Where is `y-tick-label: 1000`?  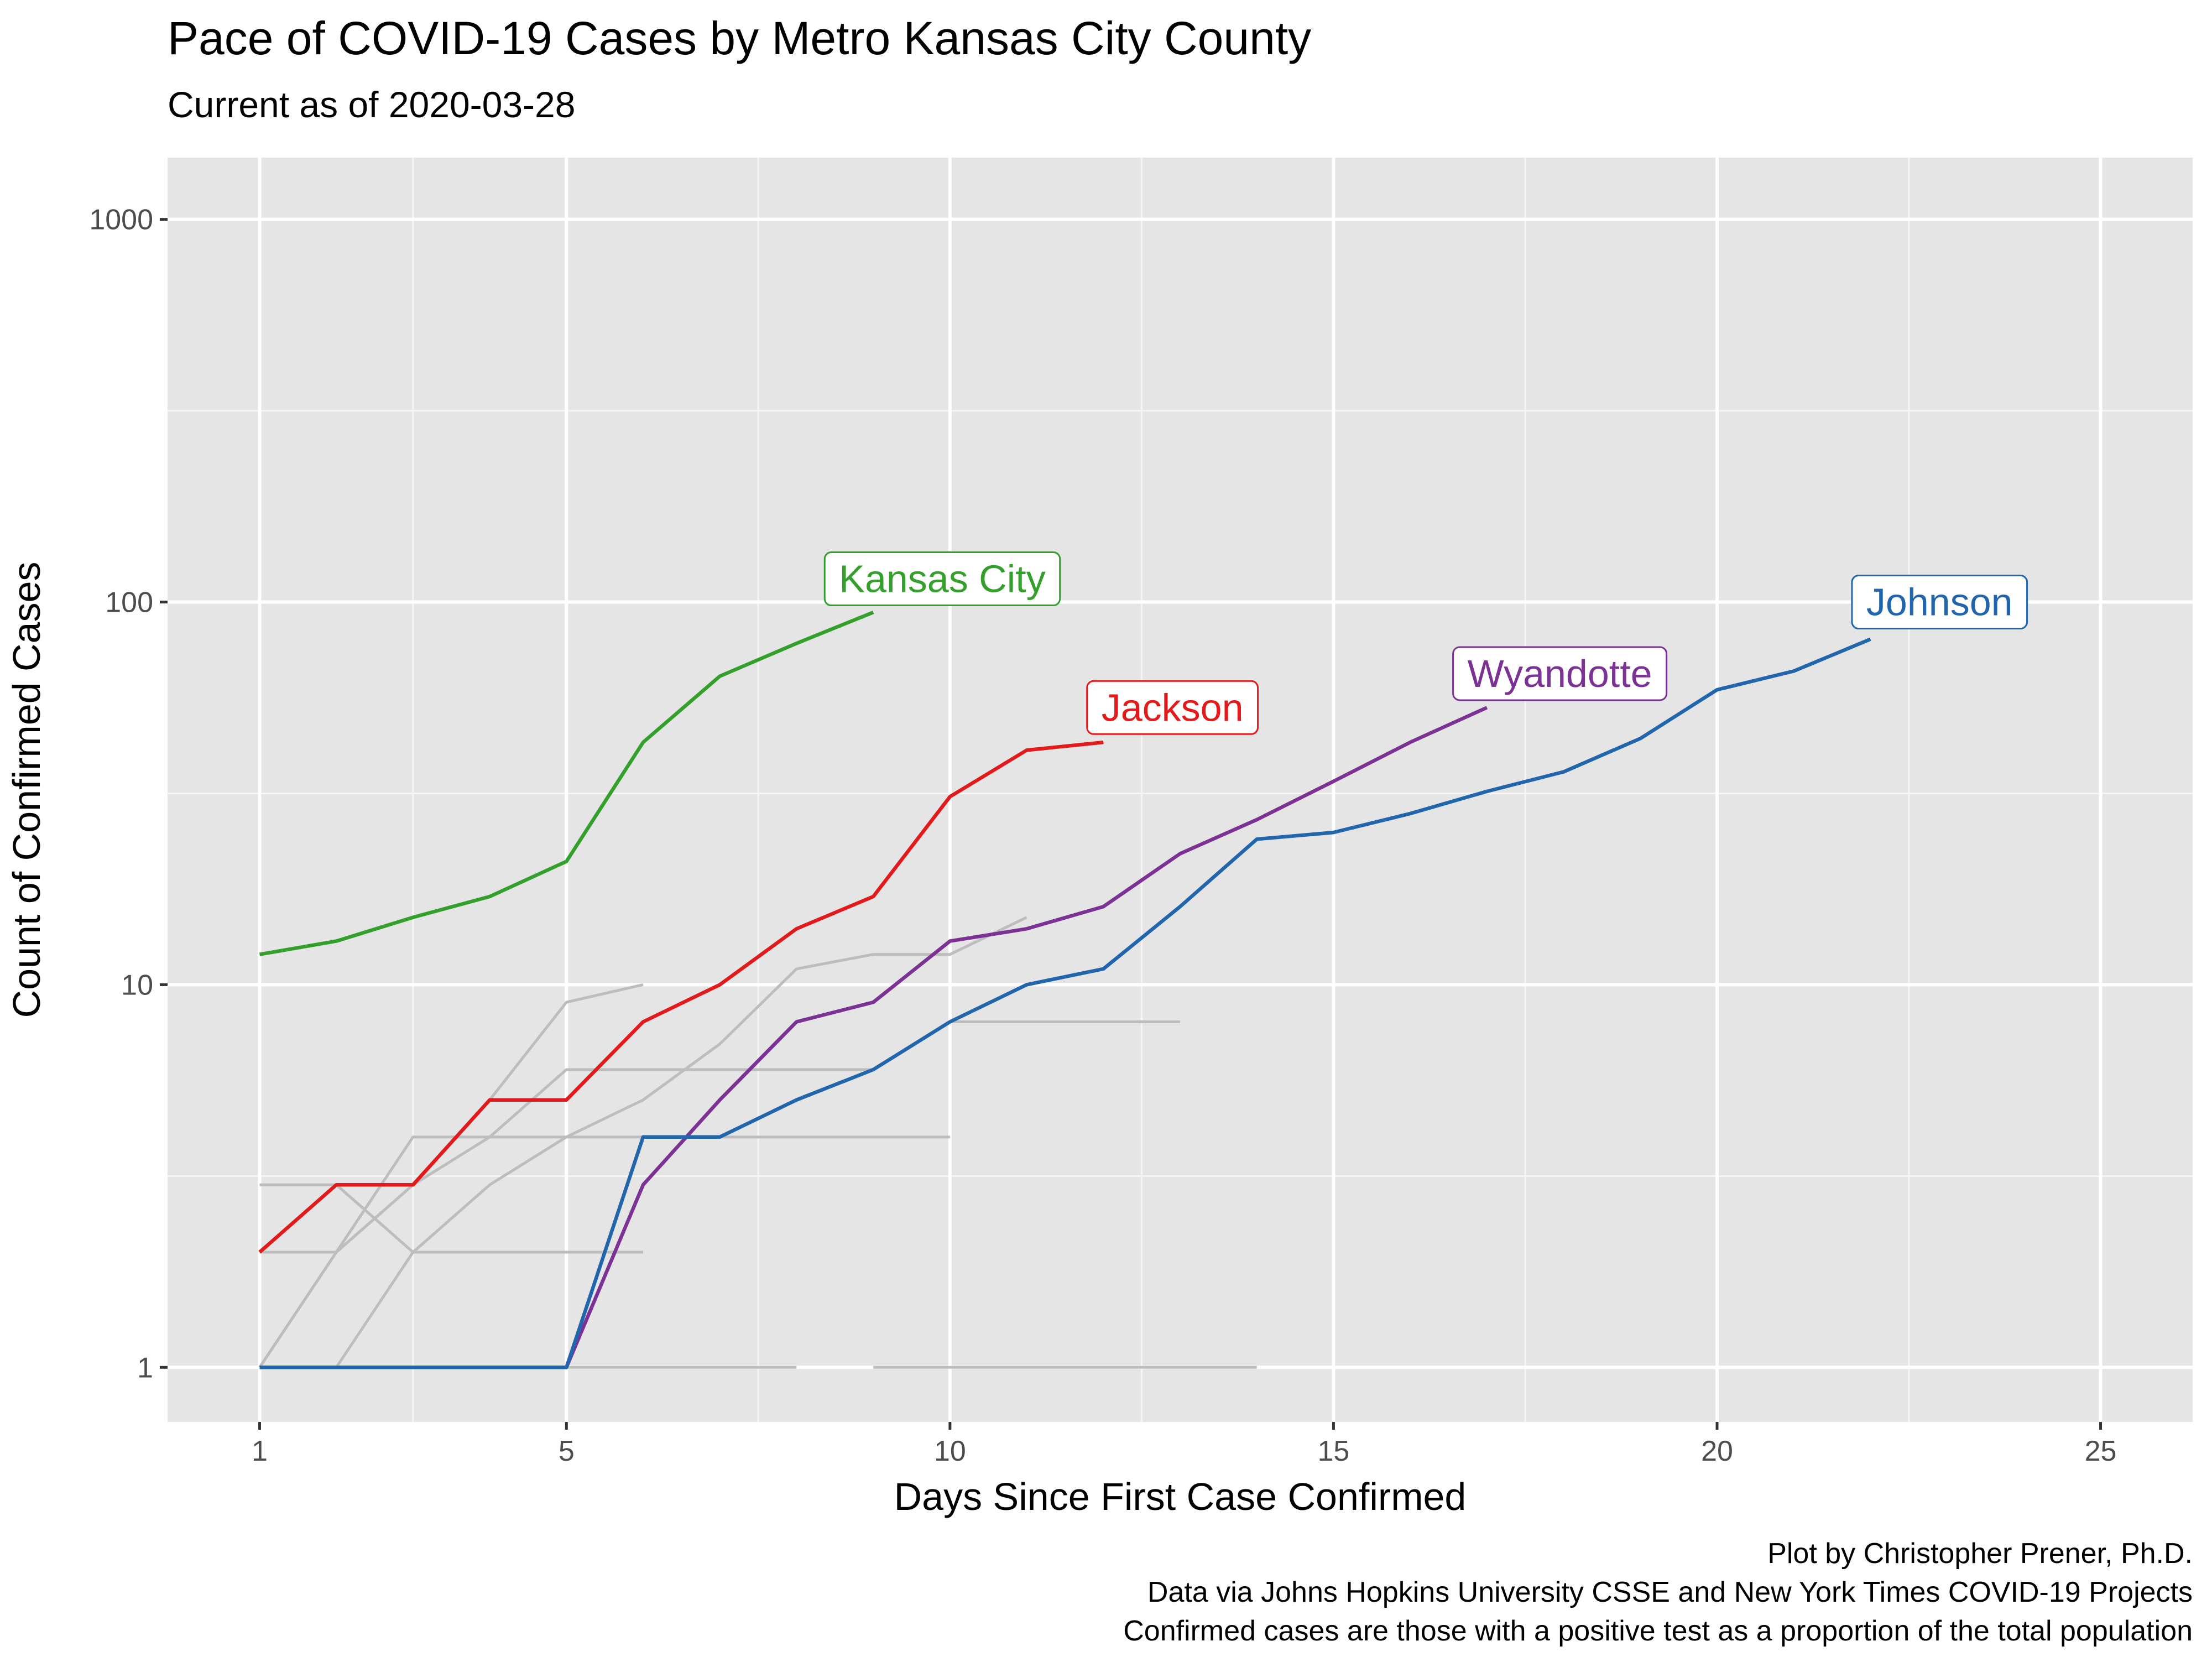
y-tick-label: 1000 is located at coordinates (121, 220).